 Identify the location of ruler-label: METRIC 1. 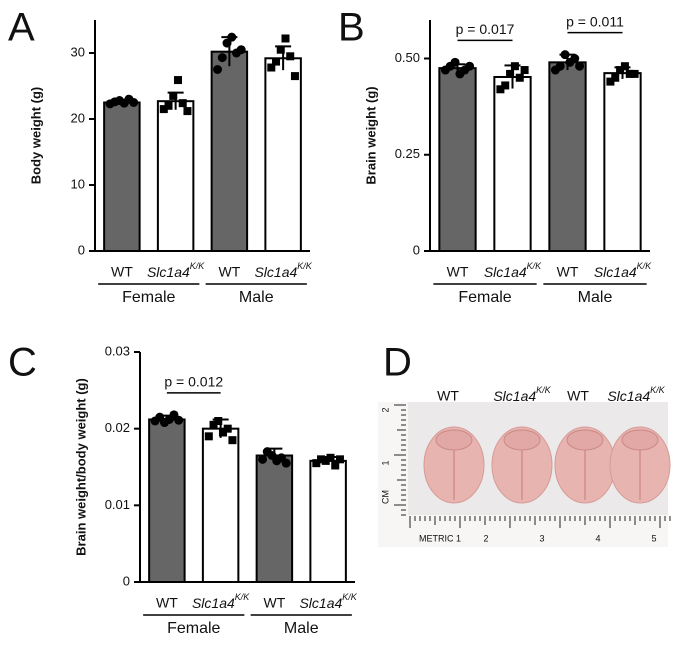
(440, 538).